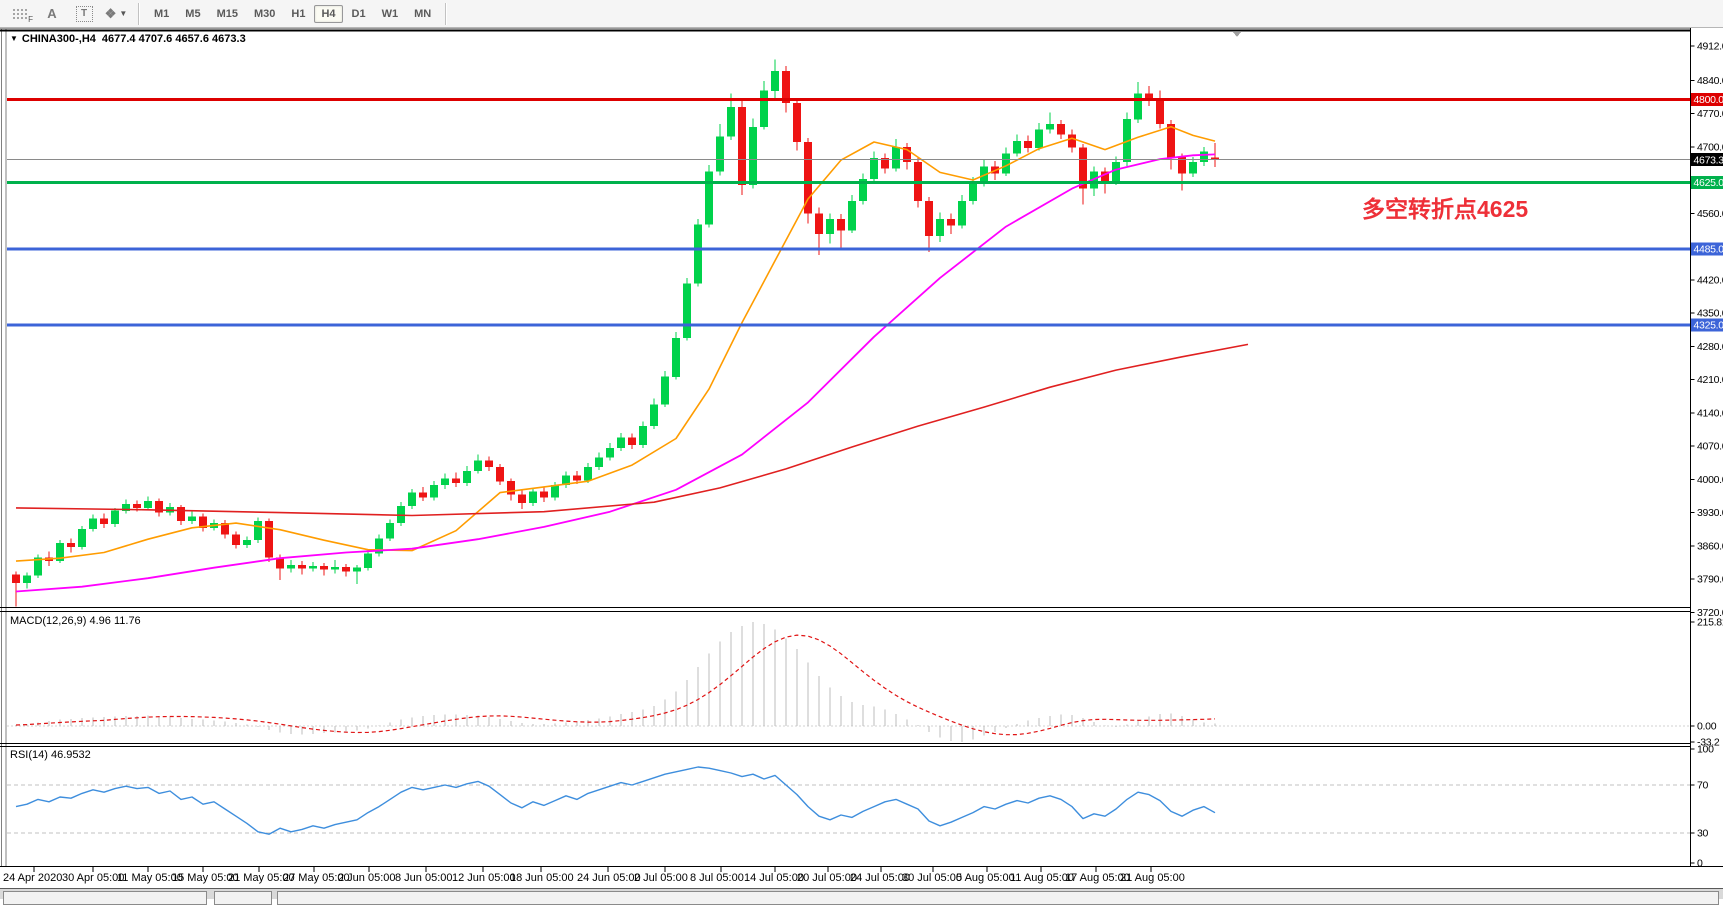  I want to click on svg-text: 4420.0, so click(1710, 280).